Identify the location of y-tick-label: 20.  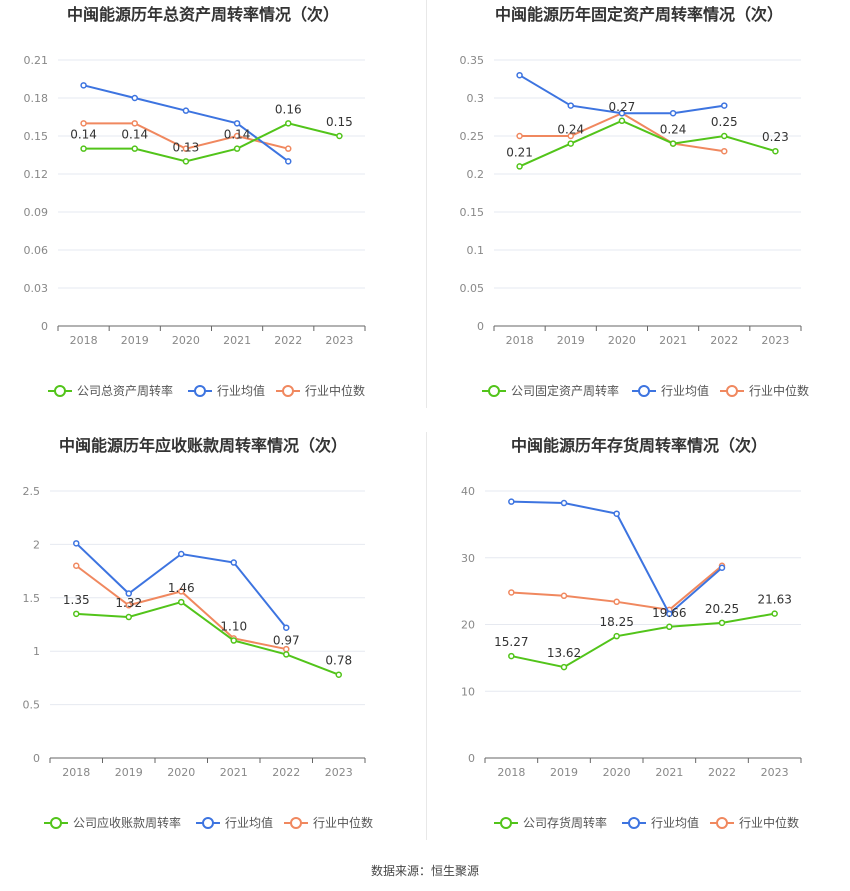
(468, 625).